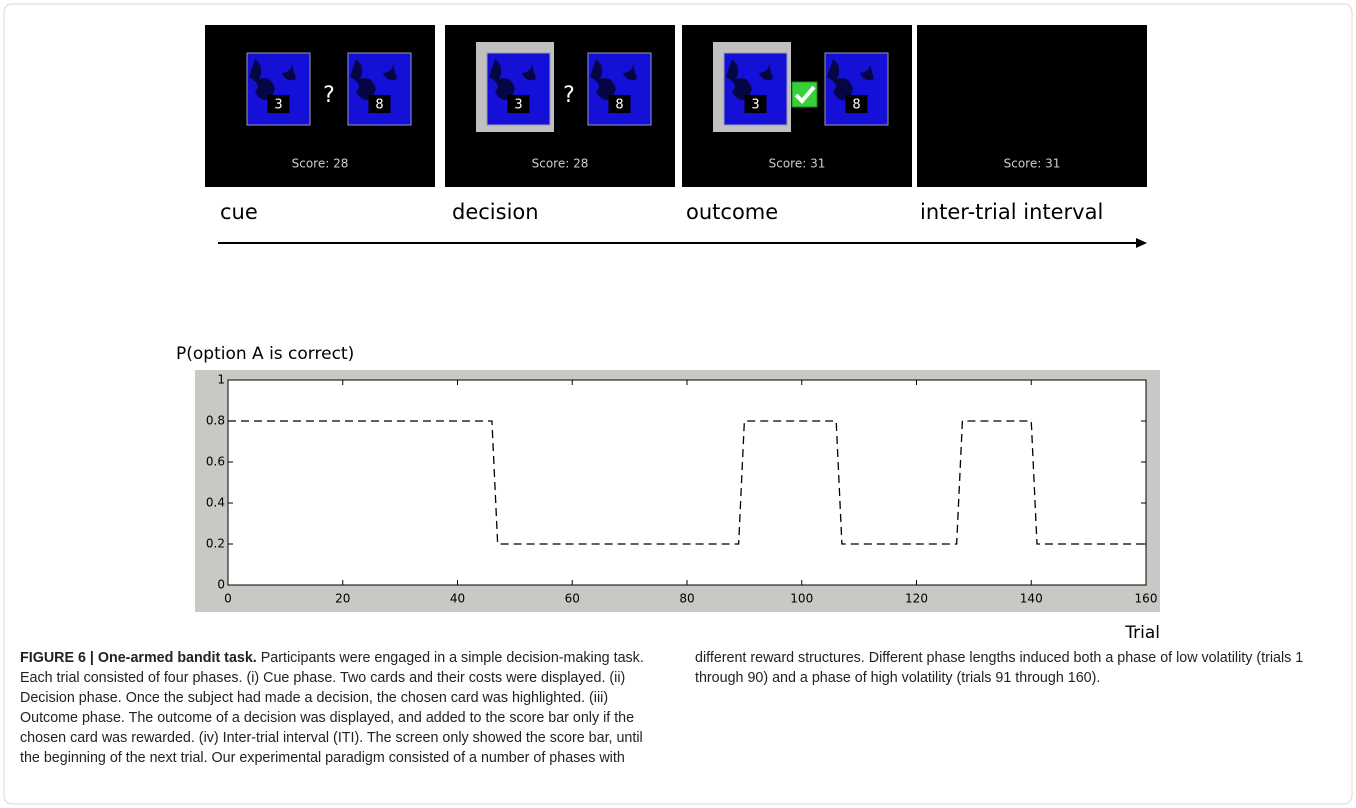 The height and width of the screenshot is (808, 1356). Describe the element at coordinates (215, 462) in the screenshot. I see `y-tick-label: 0.6` at that location.